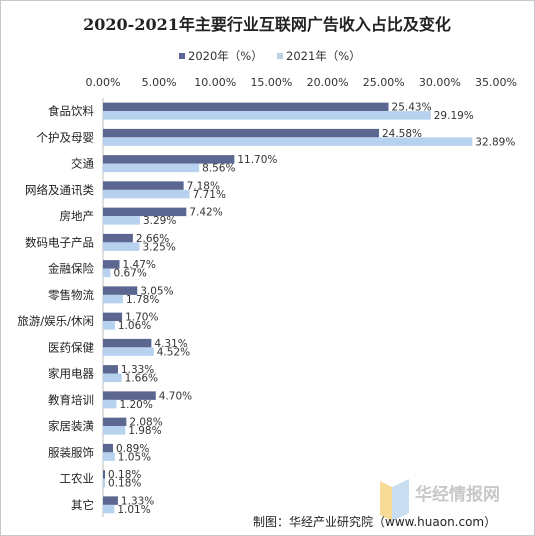  What do you see at coordinates (173, 352) in the screenshot?
I see `value-label-2021: 4.52%` at bounding box center [173, 352].